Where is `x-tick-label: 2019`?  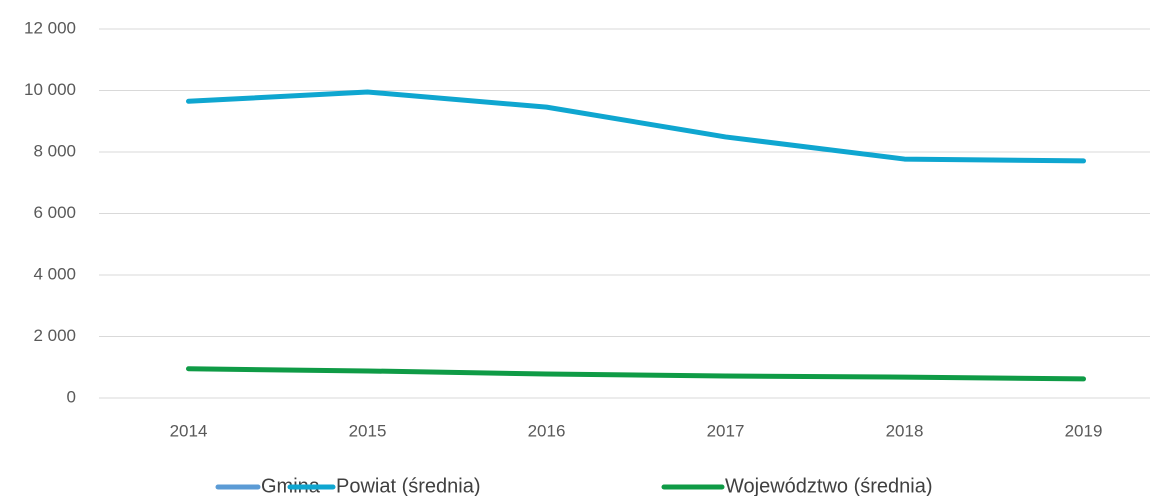 x-tick-label: 2019 is located at coordinates (1084, 430).